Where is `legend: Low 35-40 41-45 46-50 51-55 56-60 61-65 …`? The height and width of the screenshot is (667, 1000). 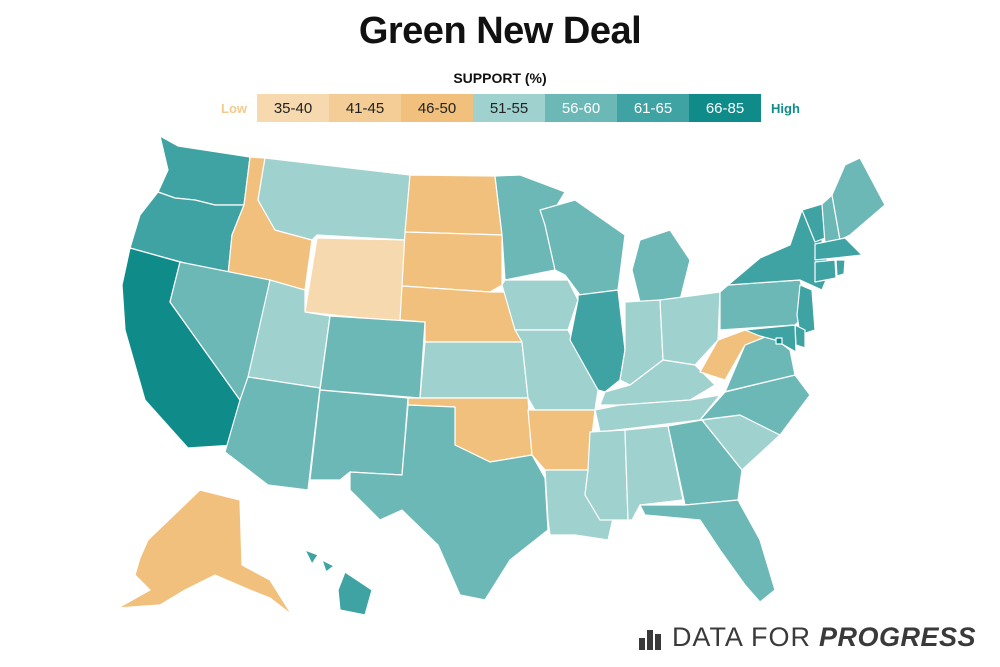 legend: Low 35-40 41-45 46-50 51-55 56-60 61-65 … is located at coordinates (510, 108).